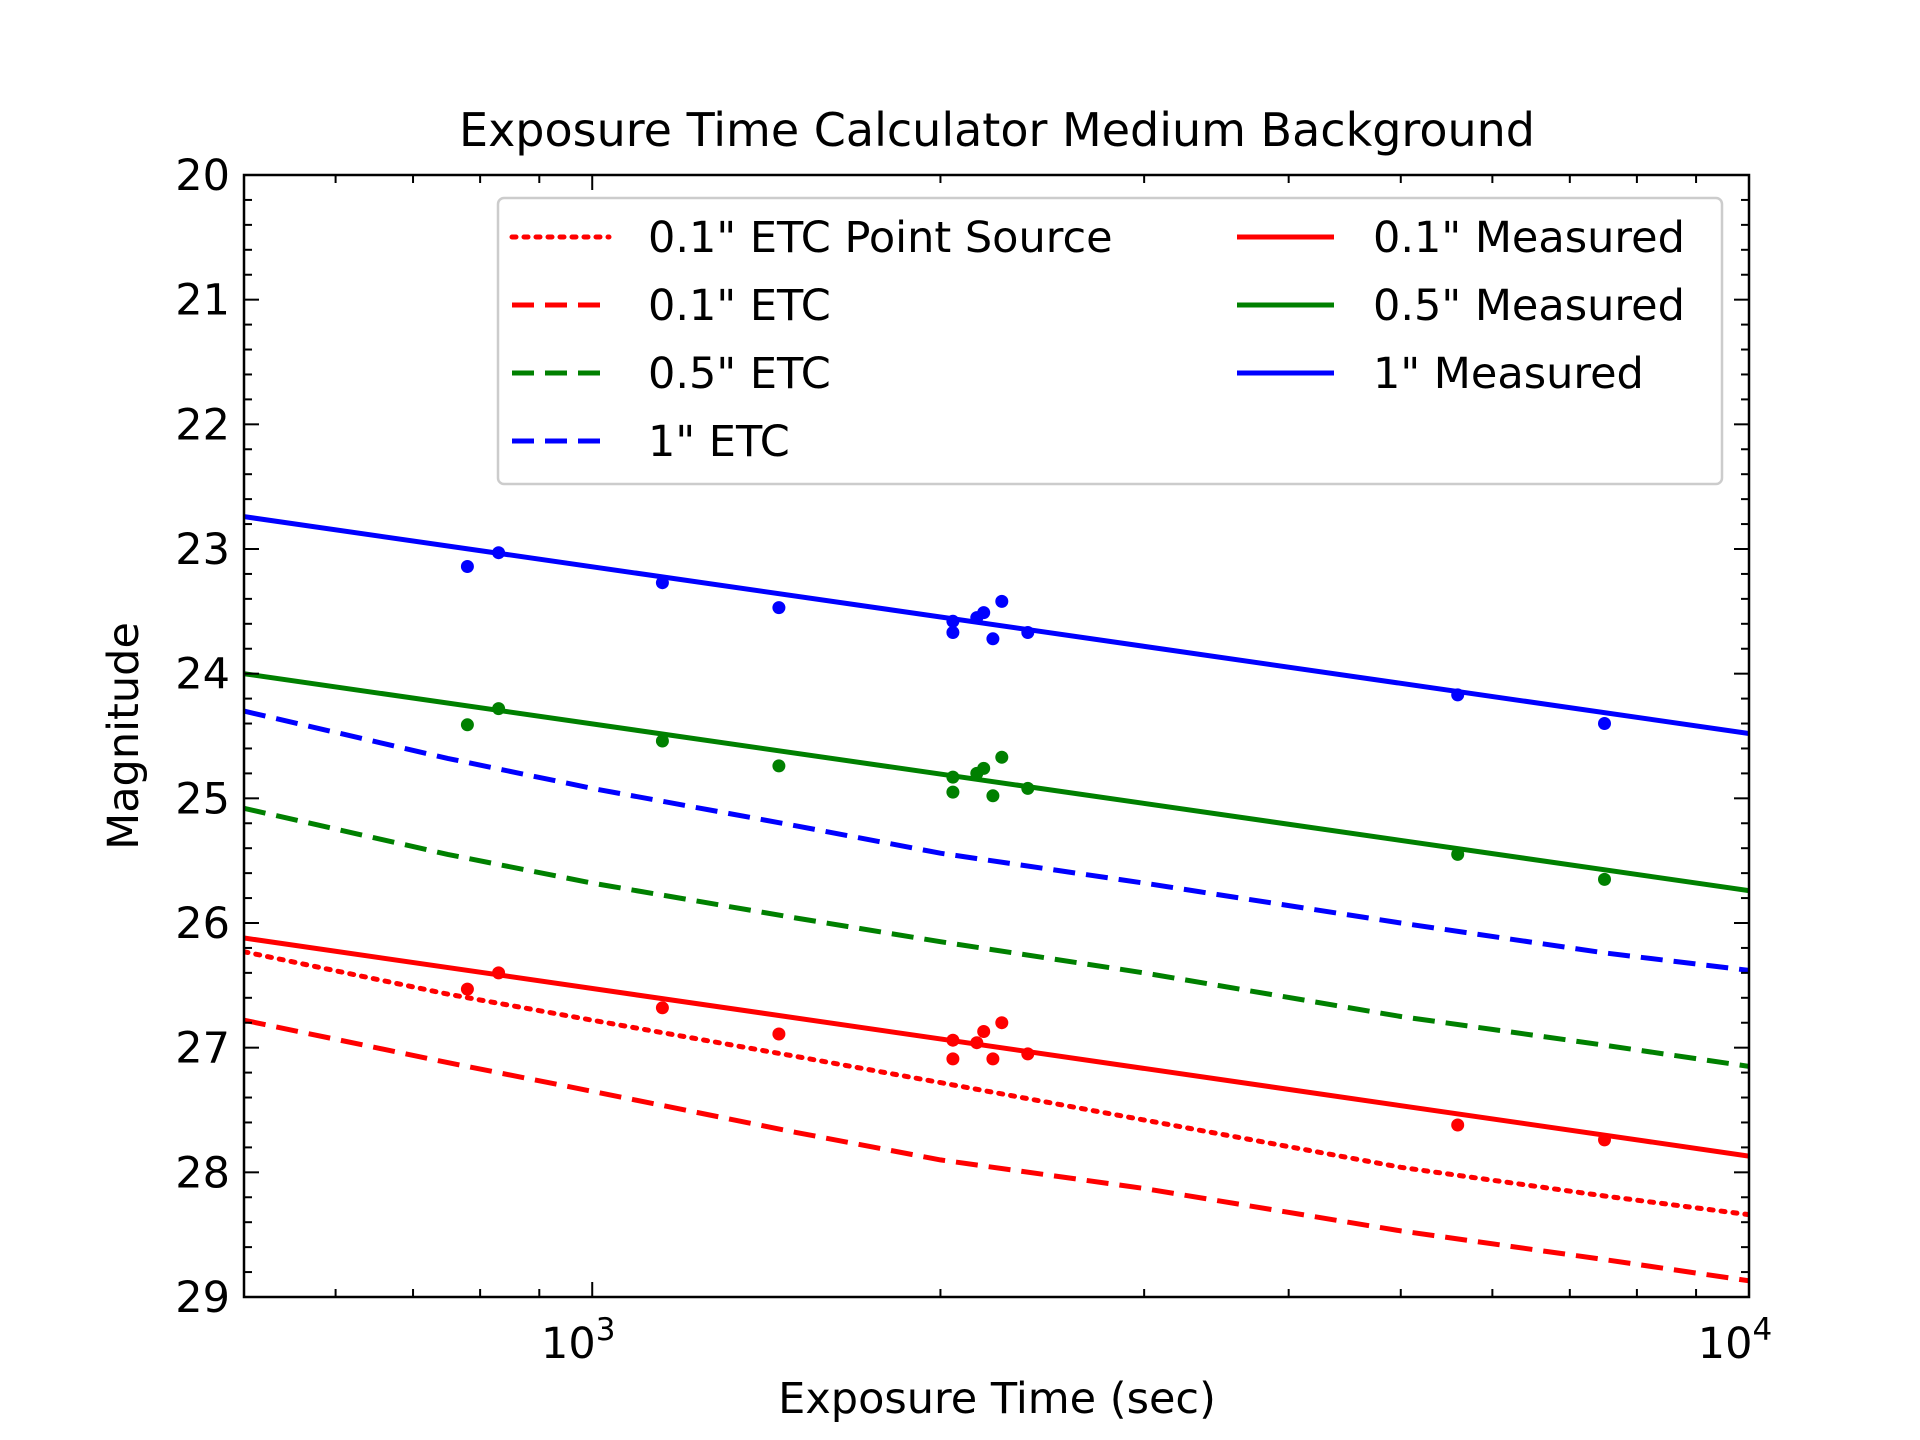  I want to click on y-tick-label: 24, so click(202, 675).